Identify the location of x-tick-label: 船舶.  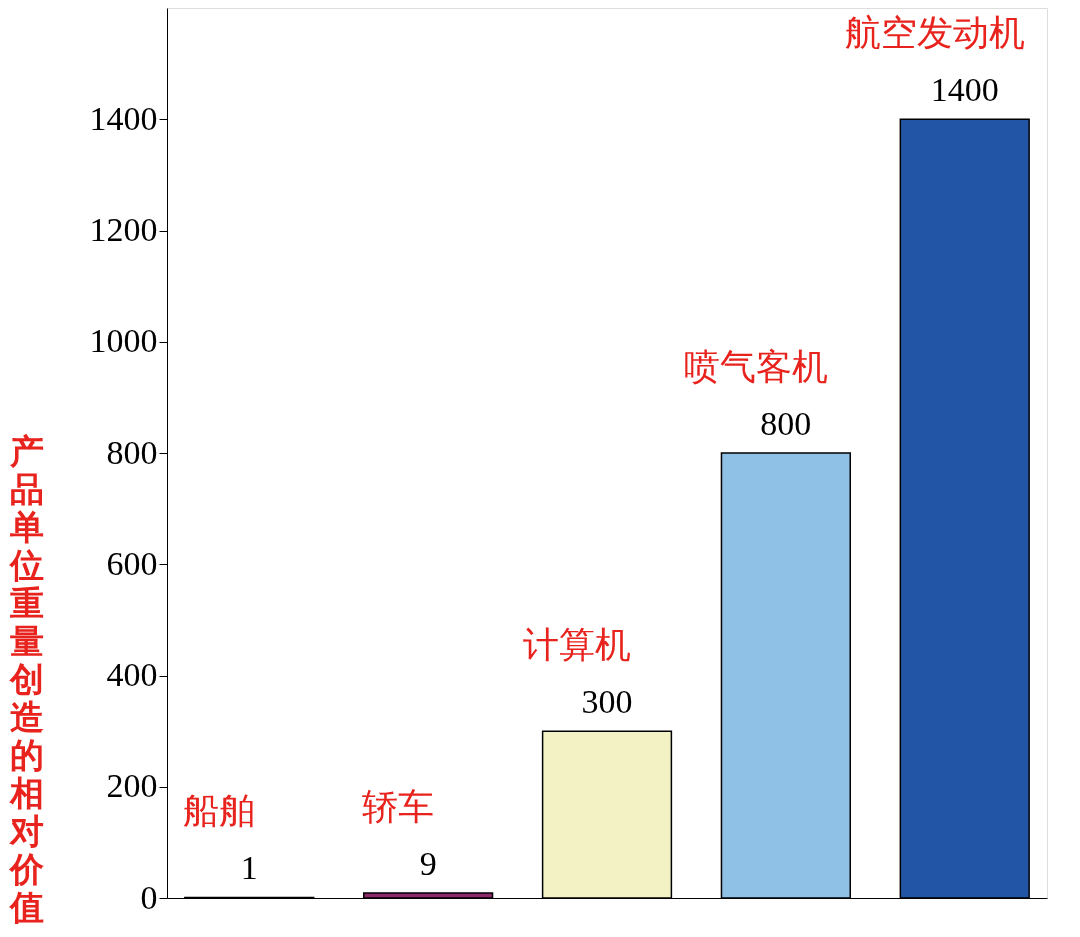
(219, 811).